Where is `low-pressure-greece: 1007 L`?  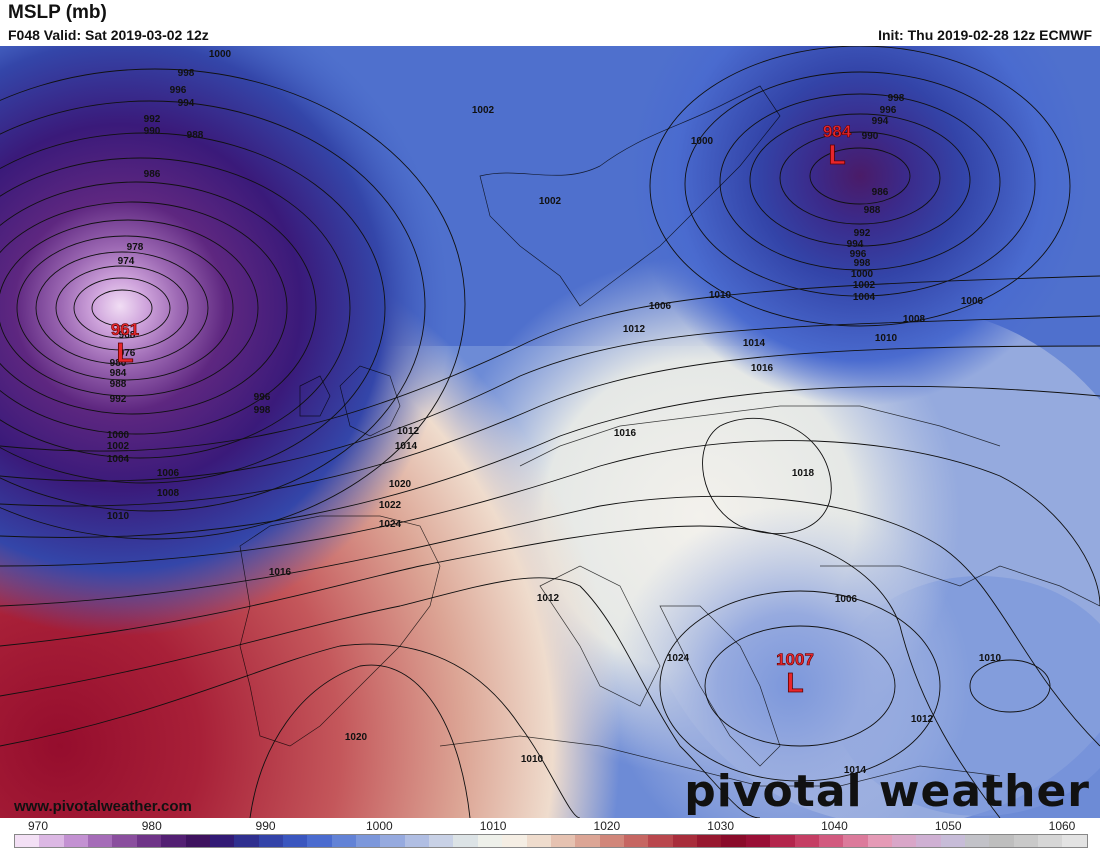
low-pressure-greece: 1007 L is located at coordinates (795, 674).